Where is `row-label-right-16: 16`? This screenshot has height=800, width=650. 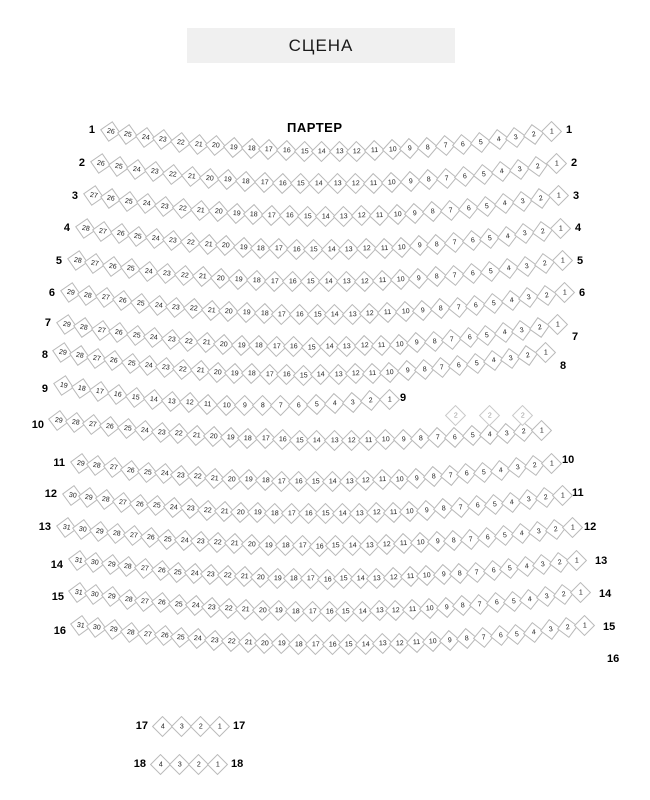 row-label-right-16: 16 is located at coordinates (613, 659).